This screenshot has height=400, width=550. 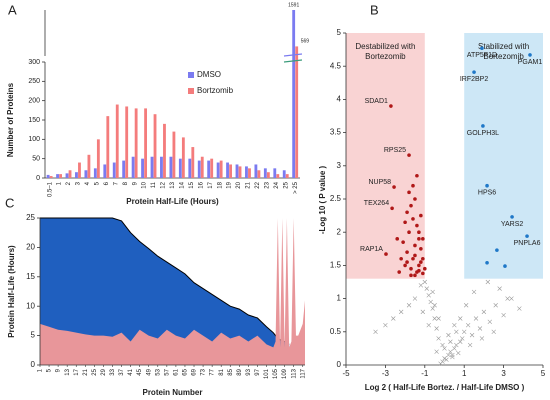 What do you see at coordinates (385, 46) in the screenshot?
I see `region-label: Destabilized with` at bounding box center [385, 46].